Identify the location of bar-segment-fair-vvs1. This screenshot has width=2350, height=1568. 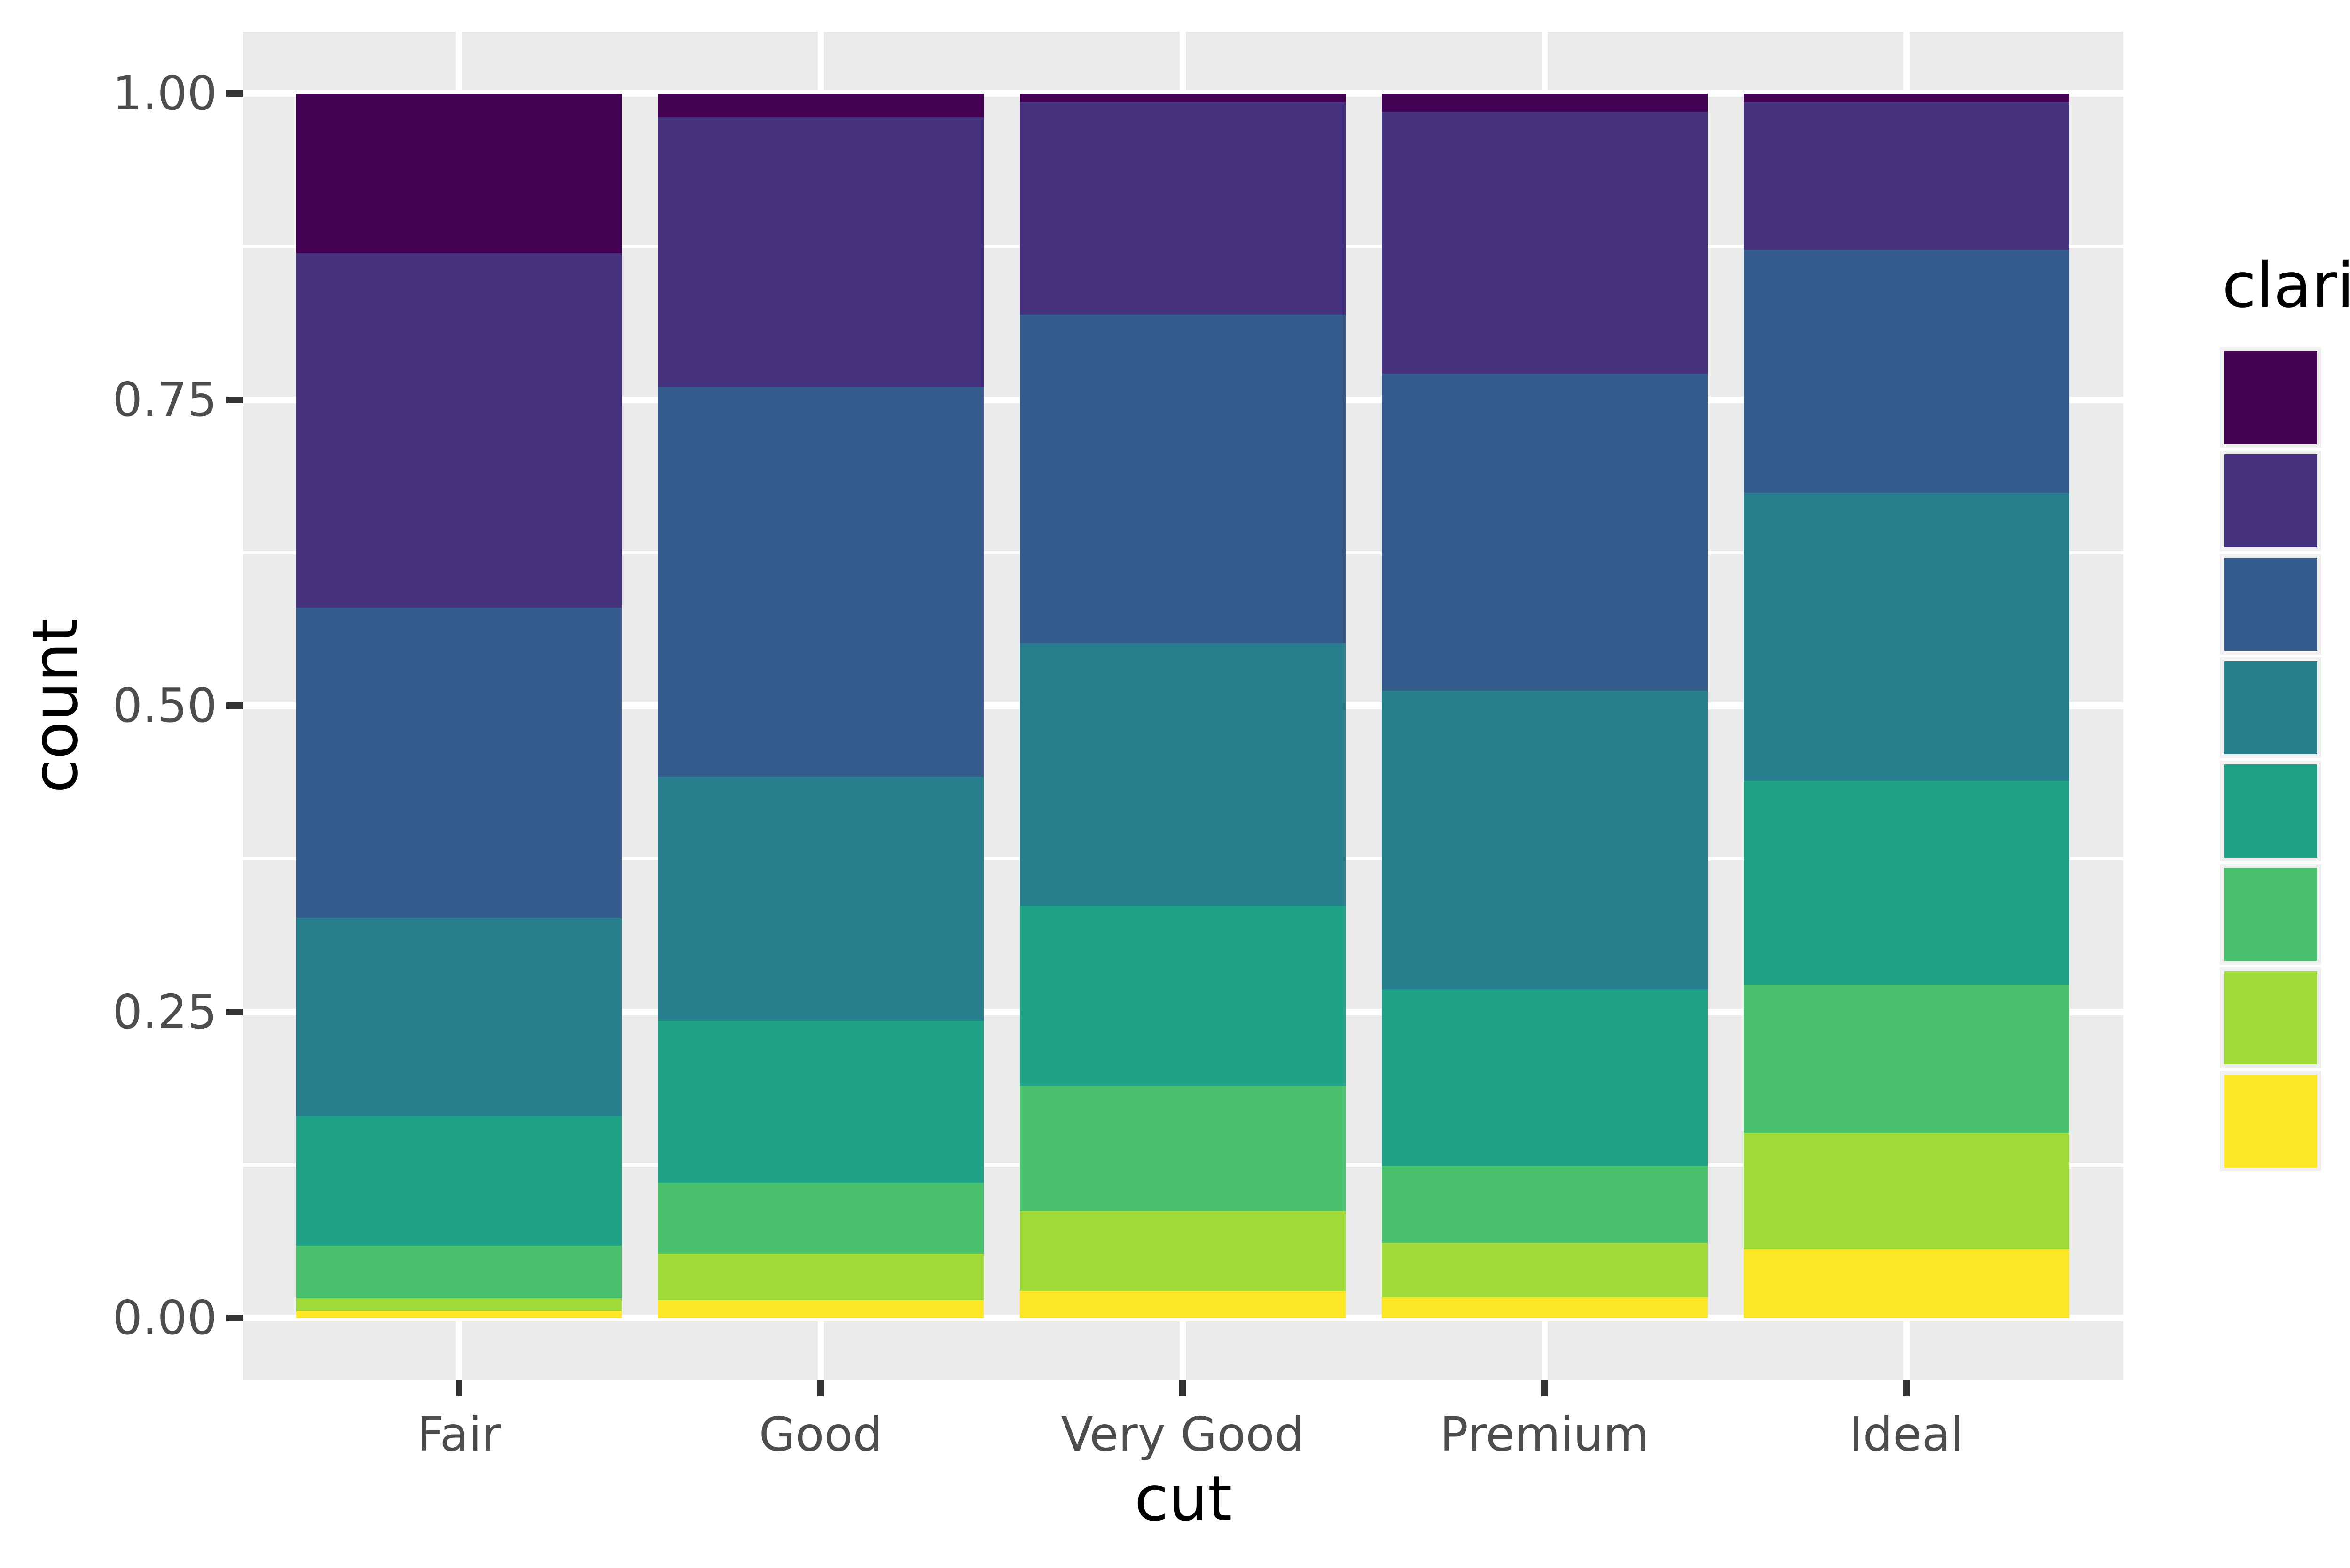
(459, 1305).